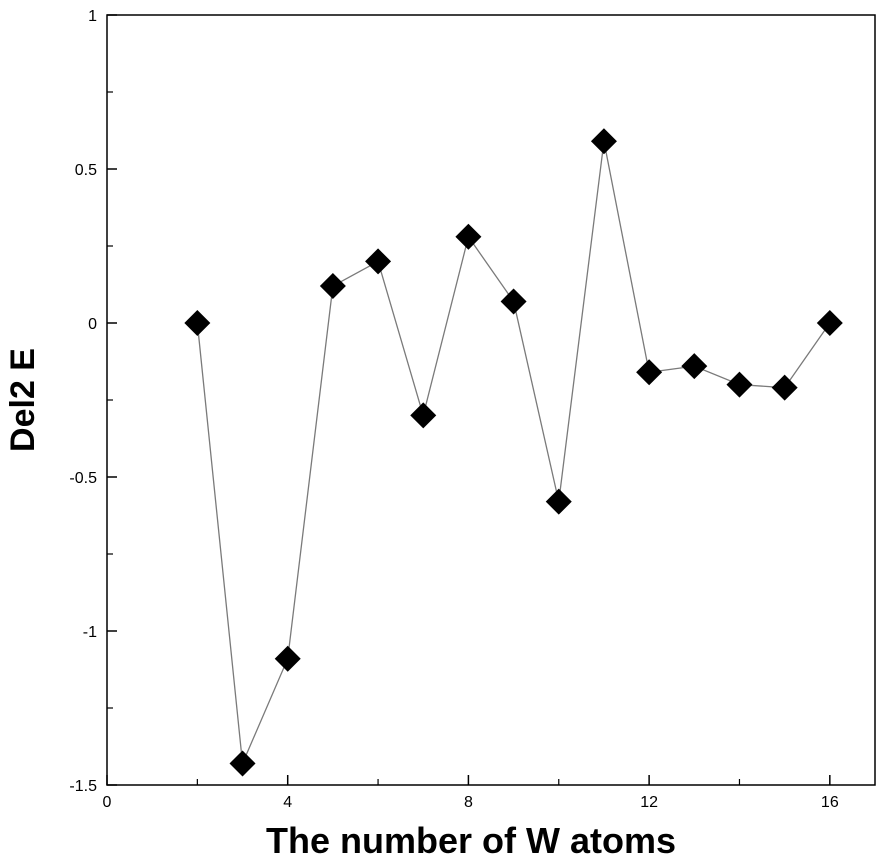 This screenshot has width=886, height=864. I want to click on x-tick-label: 0, so click(107, 802).